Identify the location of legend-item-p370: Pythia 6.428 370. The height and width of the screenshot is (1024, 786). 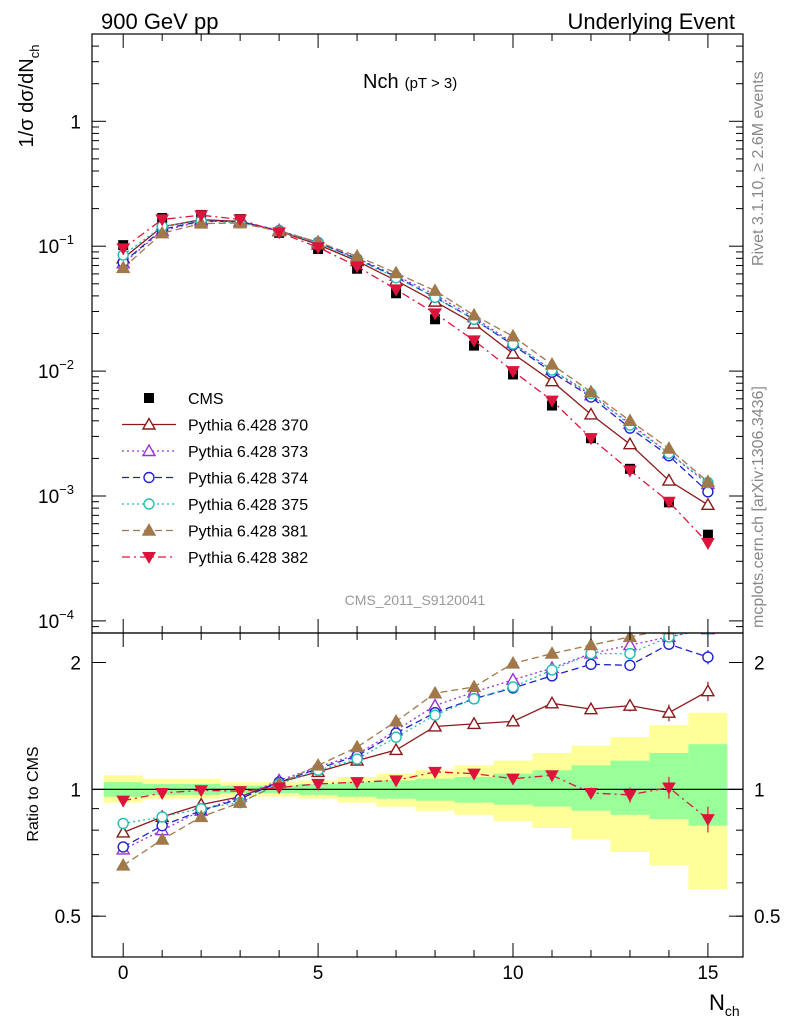
(215, 426).